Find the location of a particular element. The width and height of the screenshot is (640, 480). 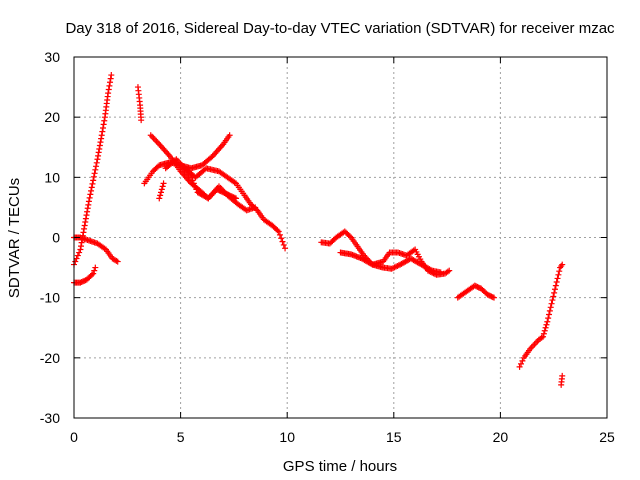

y-tick-label: 20 is located at coordinates (52, 117).